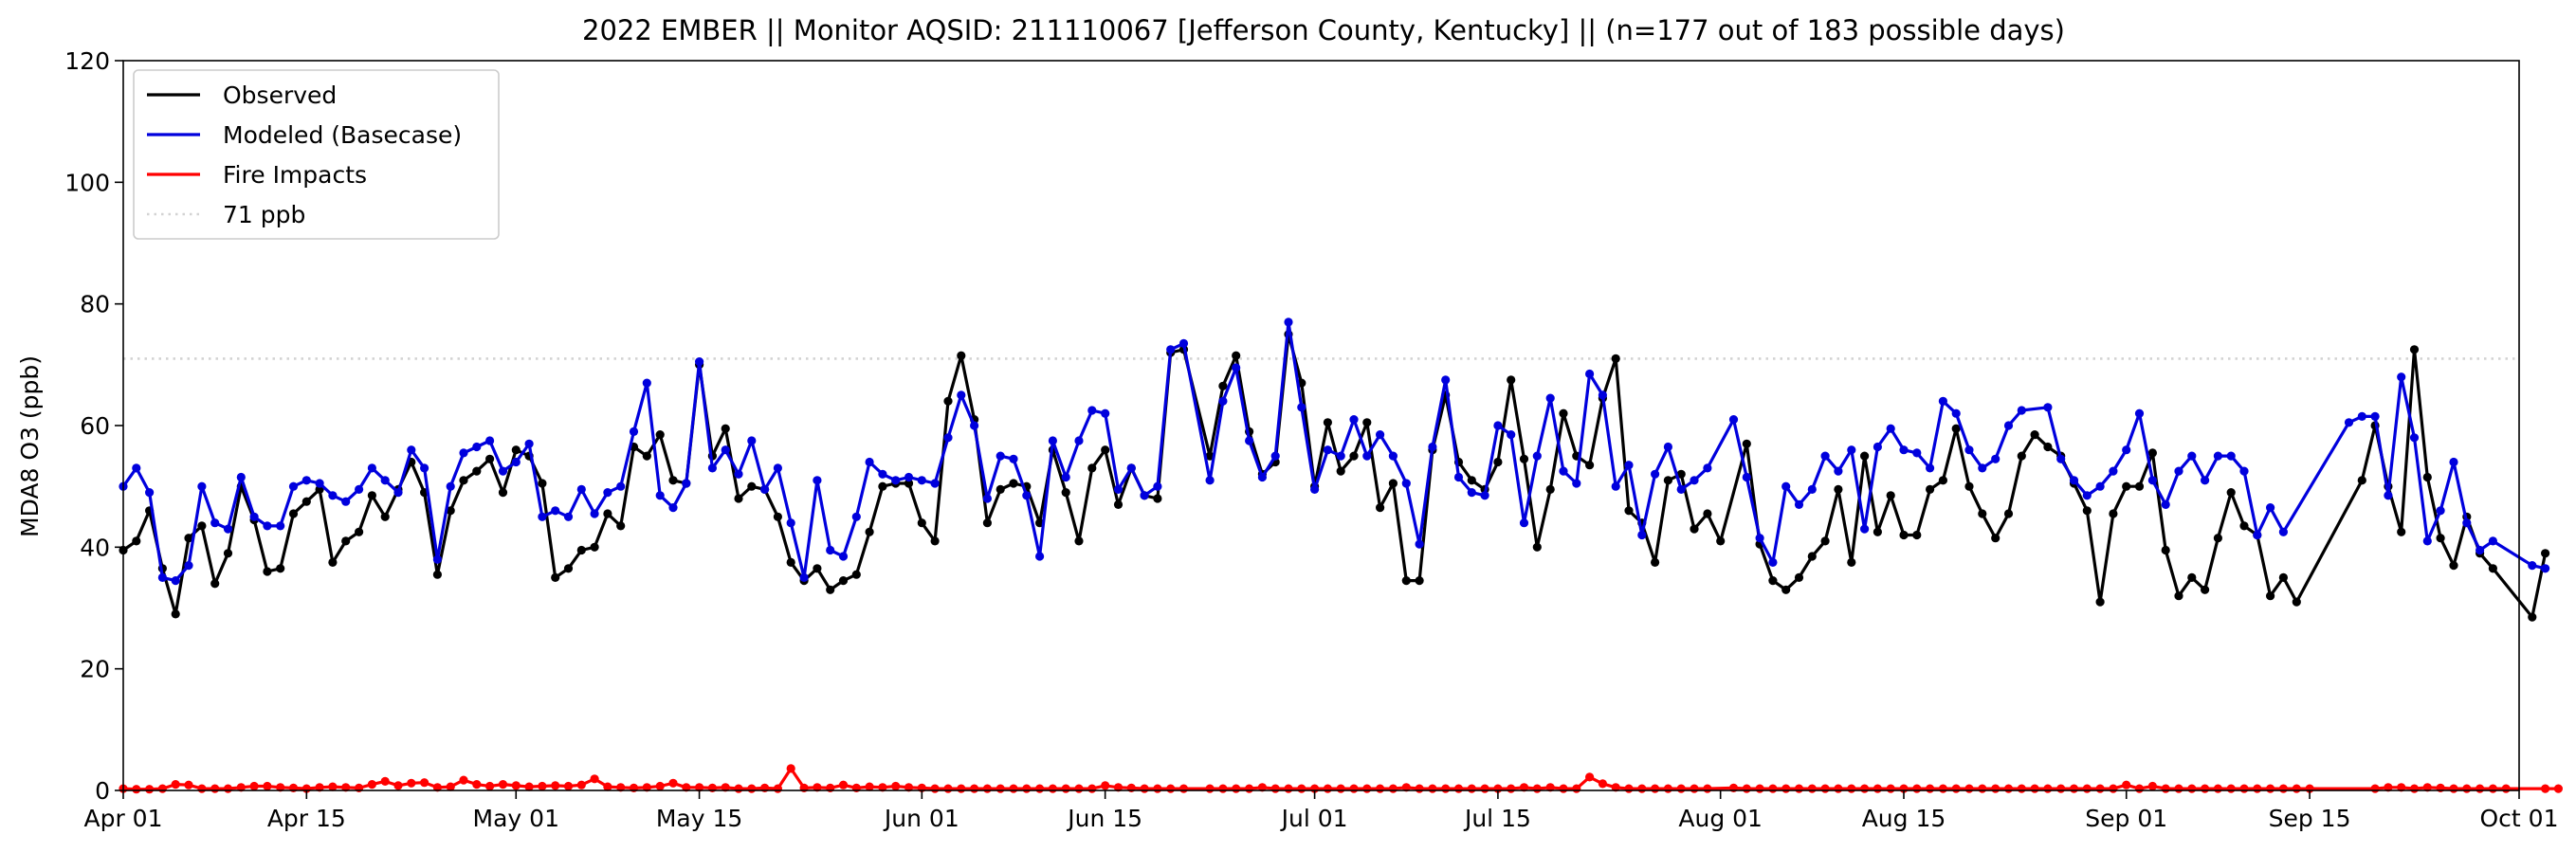 This screenshot has height=853, width=2576. What do you see at coordinates (1720, 818) in the screenshot?
I see `x-tick-label: Aug 01` at bounding box center [1720, 818].